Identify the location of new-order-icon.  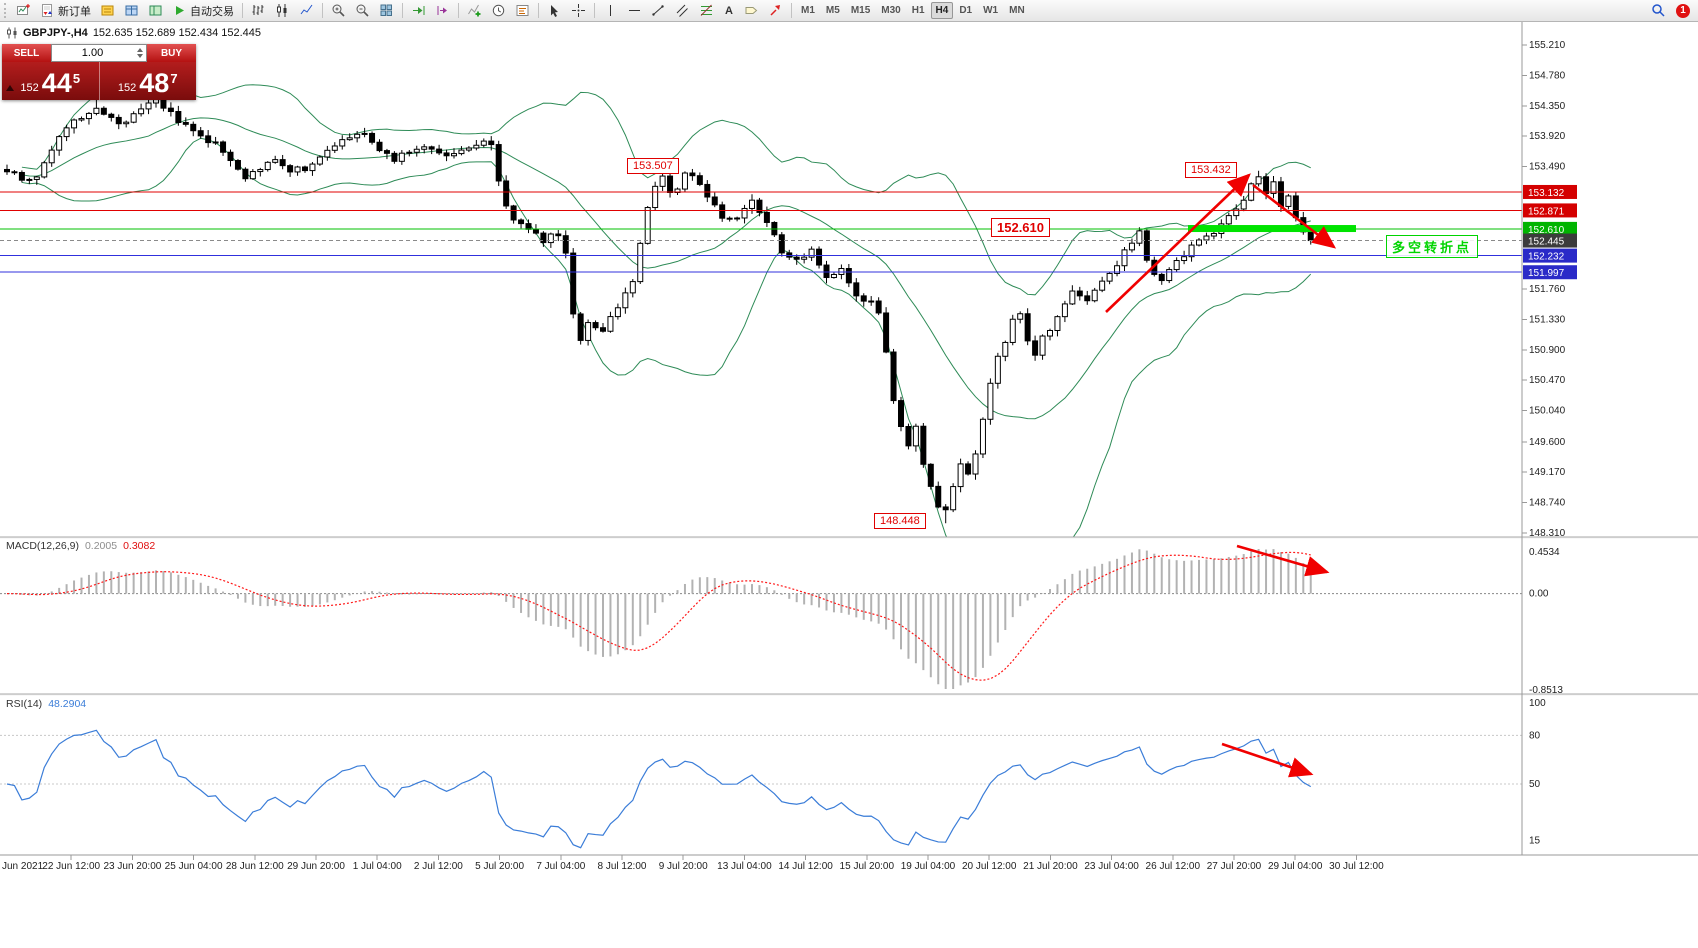
(47, 10).